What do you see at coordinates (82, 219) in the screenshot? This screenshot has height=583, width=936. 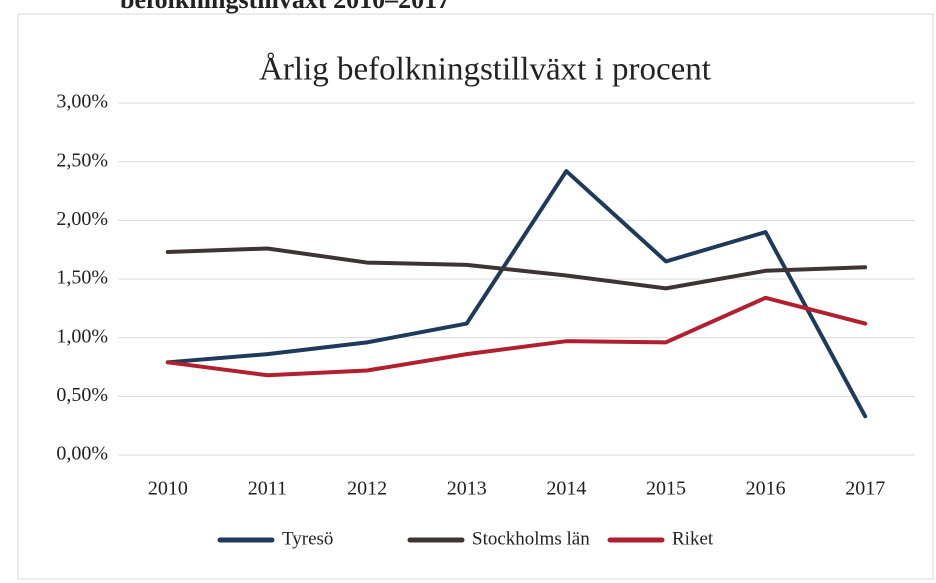 I see `y-tick-label: 2,00%` at bounding box center [82, 219].